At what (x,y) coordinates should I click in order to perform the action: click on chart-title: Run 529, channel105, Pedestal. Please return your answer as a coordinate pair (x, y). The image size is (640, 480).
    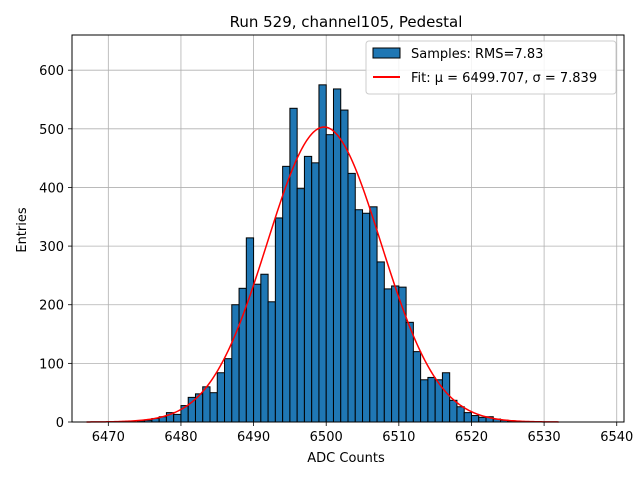
    Looking at the image, I should click on (346, 22).